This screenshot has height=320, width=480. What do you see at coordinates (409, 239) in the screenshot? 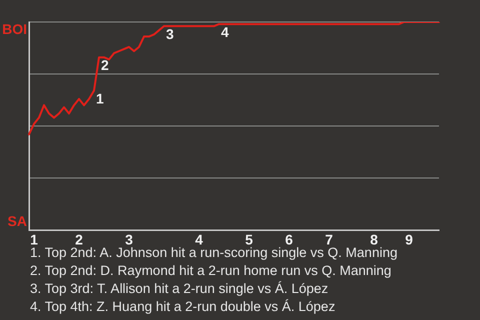
I see `x-tick-label: 9` at bounding box center [409, 239].